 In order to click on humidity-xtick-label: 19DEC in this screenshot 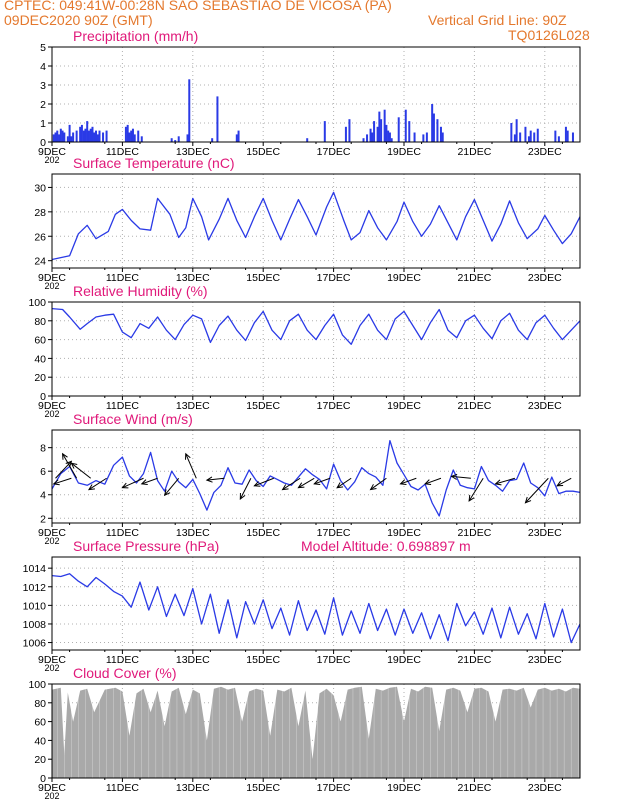, I will do `click(404, 406)`.